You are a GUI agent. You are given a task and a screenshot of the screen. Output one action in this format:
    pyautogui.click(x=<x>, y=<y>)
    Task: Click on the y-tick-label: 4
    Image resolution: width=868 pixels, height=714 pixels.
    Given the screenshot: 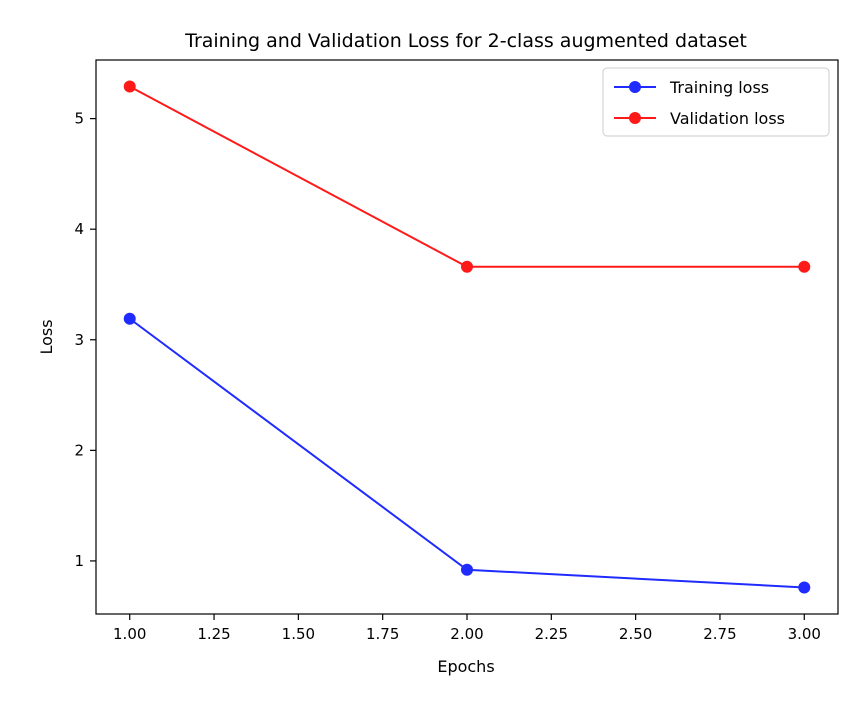 What is the action you would take?
    pyautogui.click(x=79, y=229)
    